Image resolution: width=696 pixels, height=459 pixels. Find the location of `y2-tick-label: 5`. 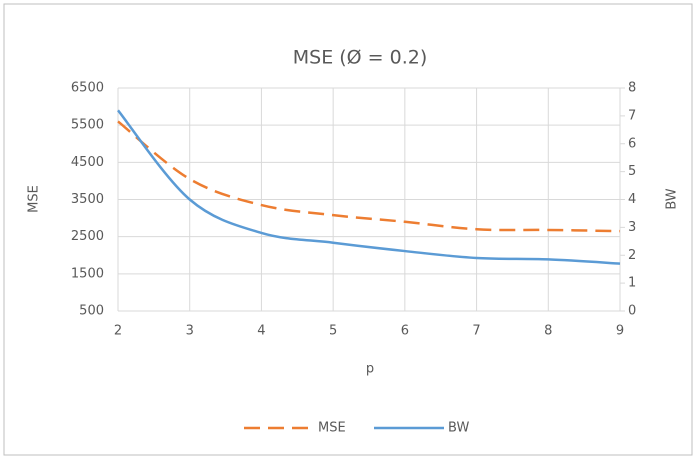

y2-tick-label: 5 is located at coordinates (632, 171).